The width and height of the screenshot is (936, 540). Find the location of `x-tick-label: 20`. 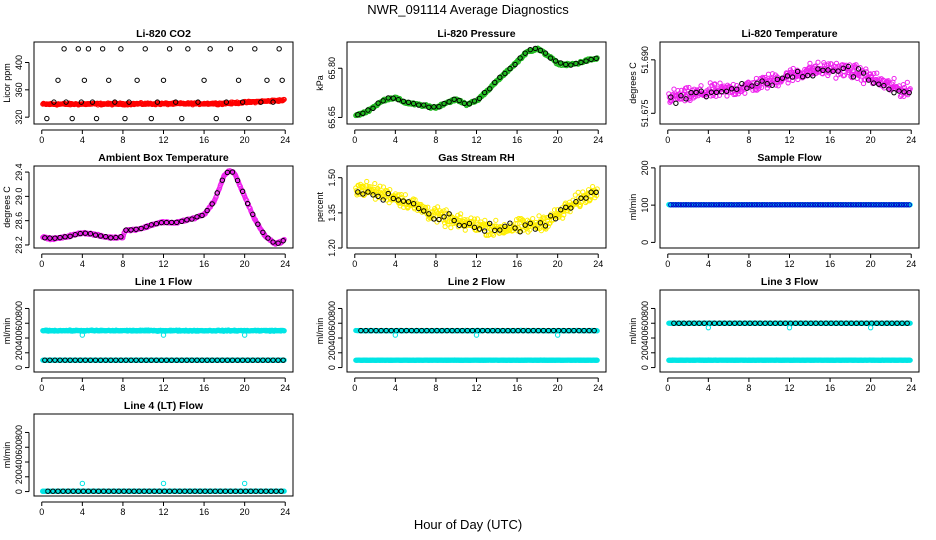

x-tick-label: 20 is located at coordinates (871, 264).